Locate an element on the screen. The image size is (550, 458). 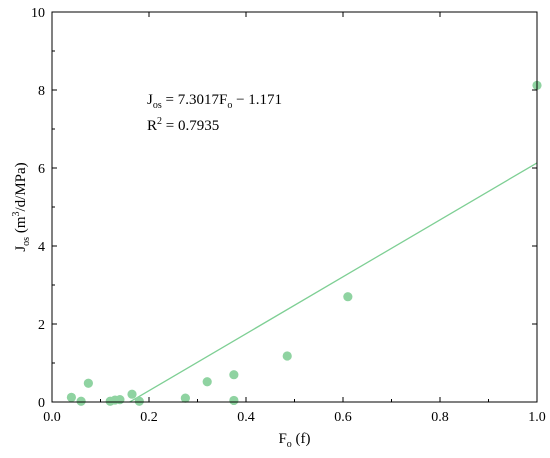
y-tick-label: 0 is located at coordinates (41, 403).